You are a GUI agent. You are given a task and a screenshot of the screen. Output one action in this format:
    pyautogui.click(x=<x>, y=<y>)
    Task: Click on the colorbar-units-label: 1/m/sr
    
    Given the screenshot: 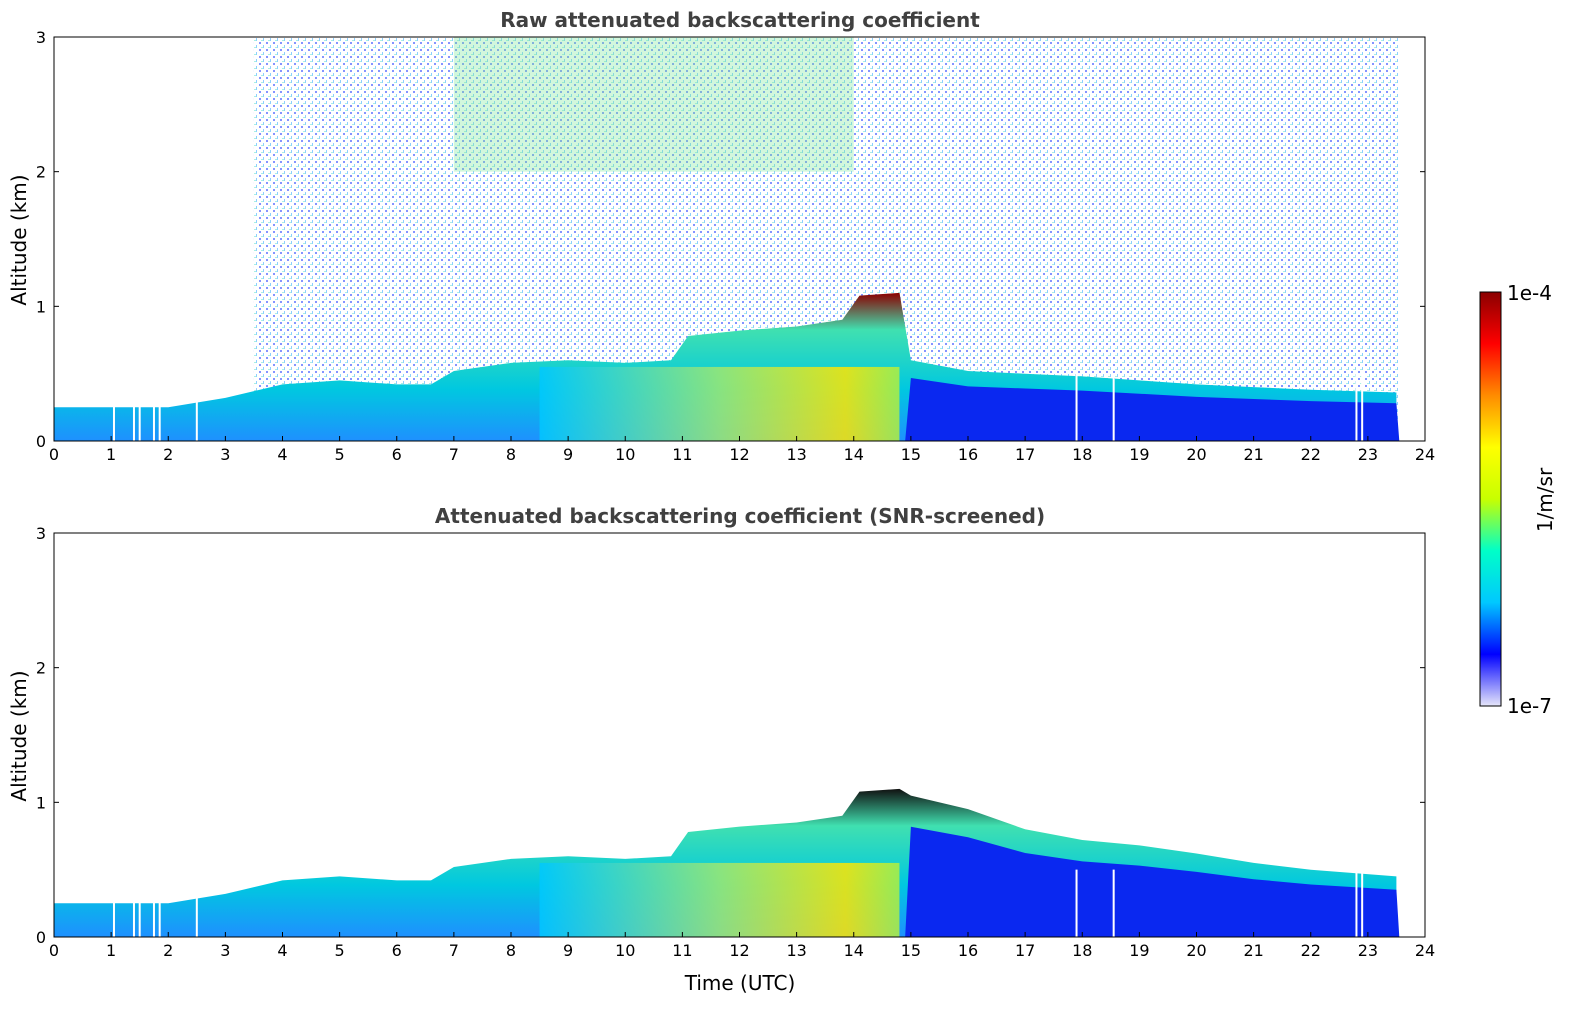 What is the action you would take?
    pyautogui.click(x=1545, y=499)
    